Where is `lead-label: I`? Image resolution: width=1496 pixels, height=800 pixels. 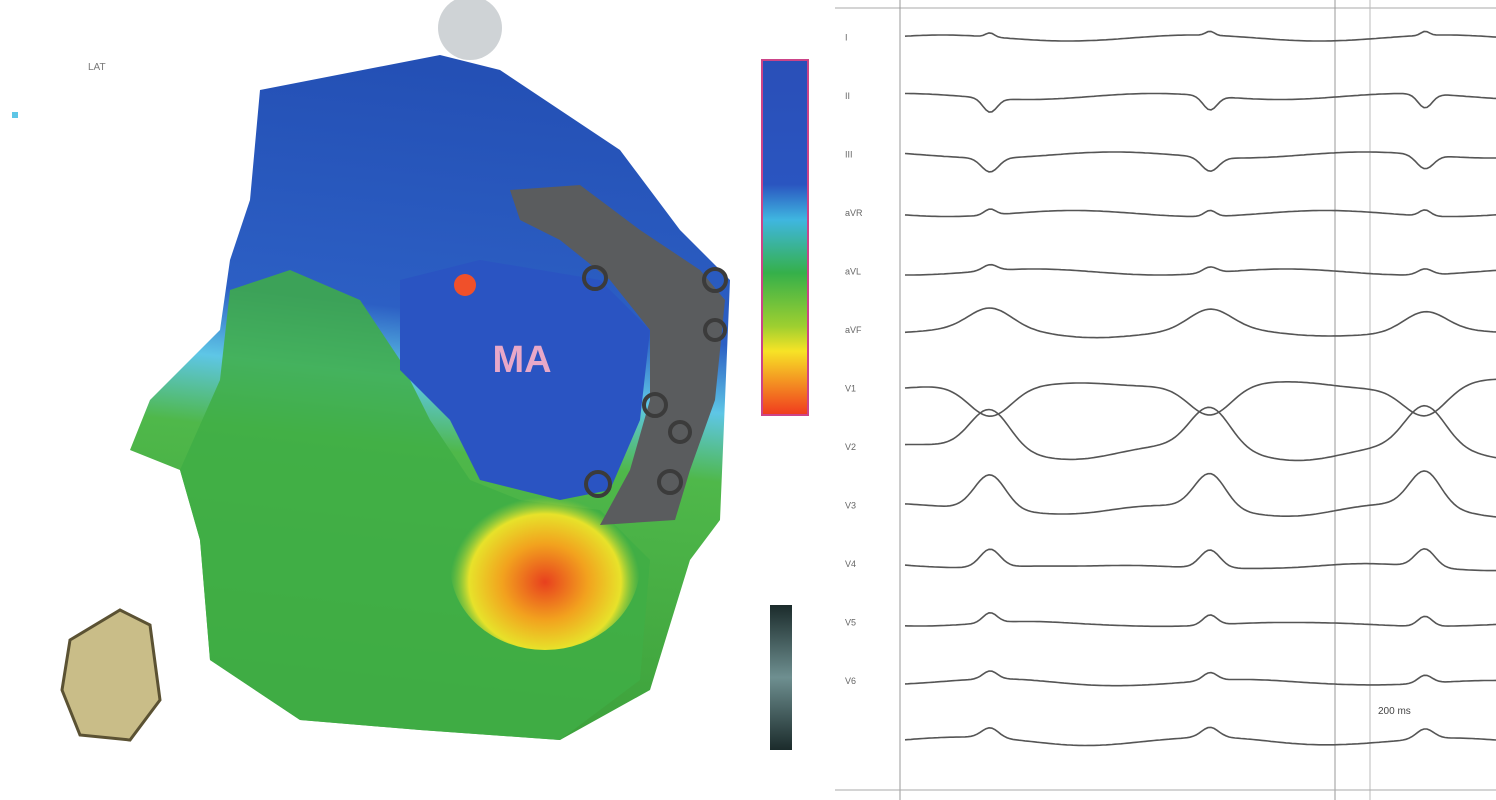
lead-label: I is located at coordinates (846, 37).